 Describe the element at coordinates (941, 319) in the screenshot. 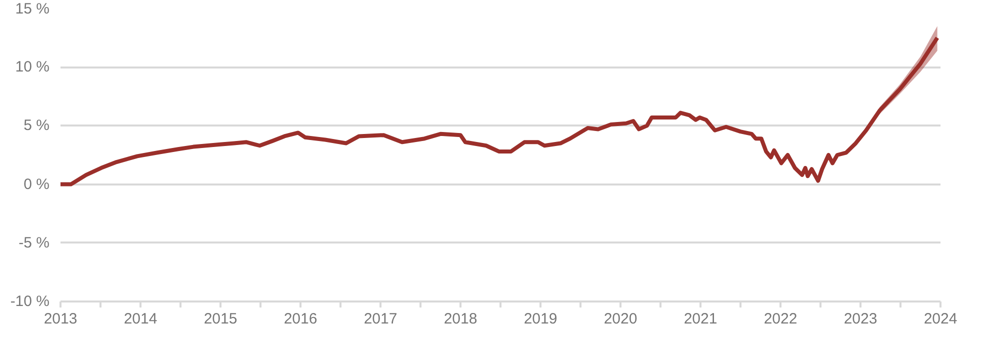

I see `x-tick-label: 2024` at that location.